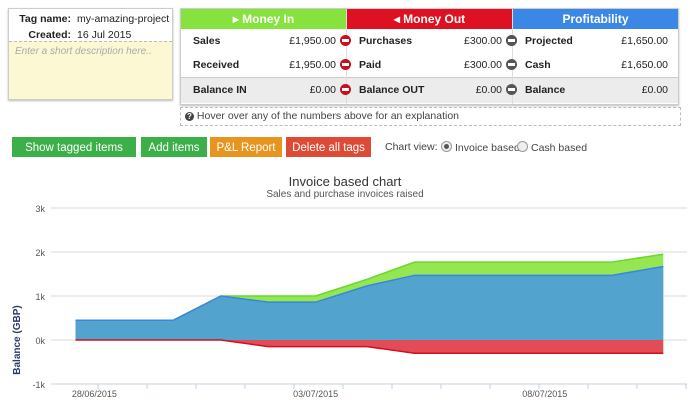 This screenshot has width=690, height=410. What do you see at coordinates (322, 90) in the screenshot?
I see `balance-in-value: £0.00` at bounding box center [322, 90].